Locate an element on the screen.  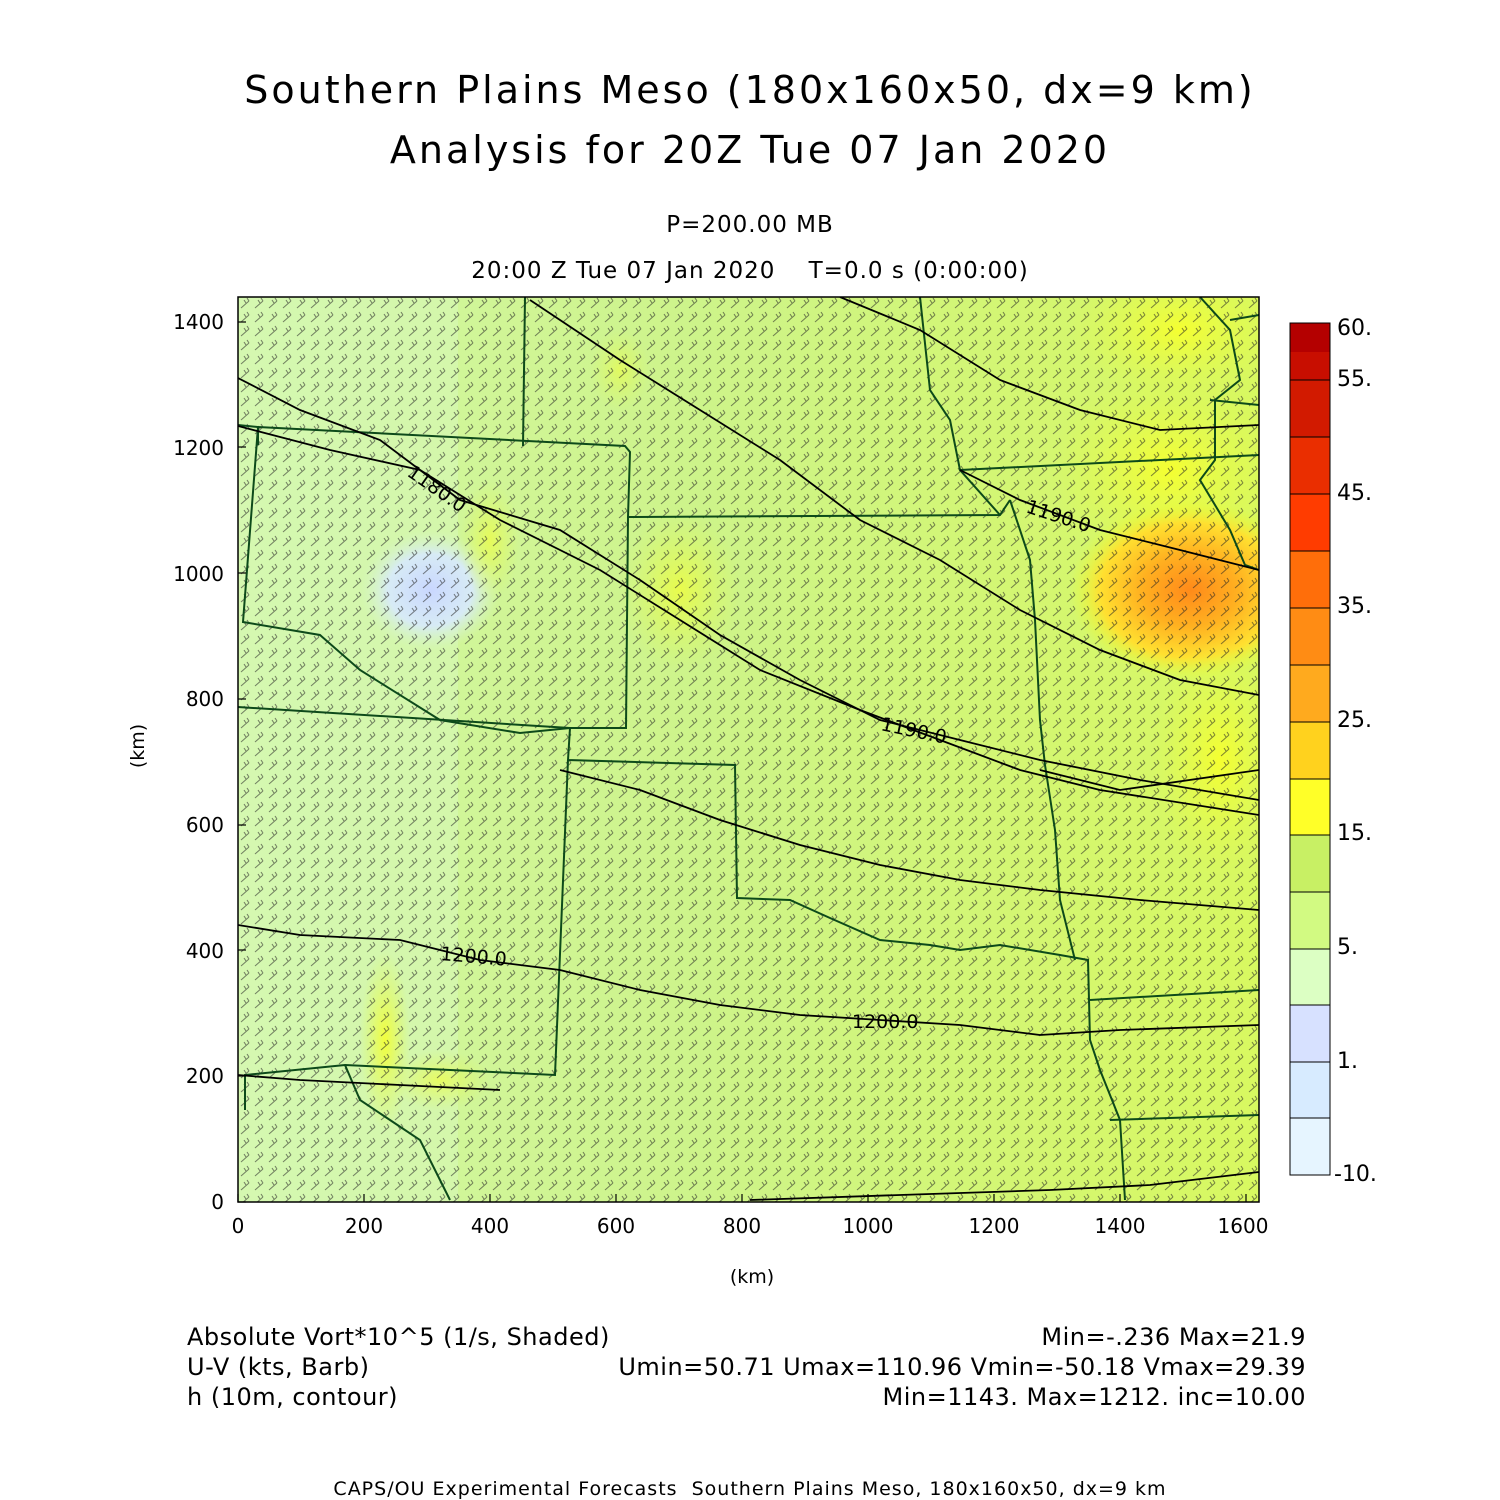
x-tick-label: 800 is located at coordinates (742, 1226).